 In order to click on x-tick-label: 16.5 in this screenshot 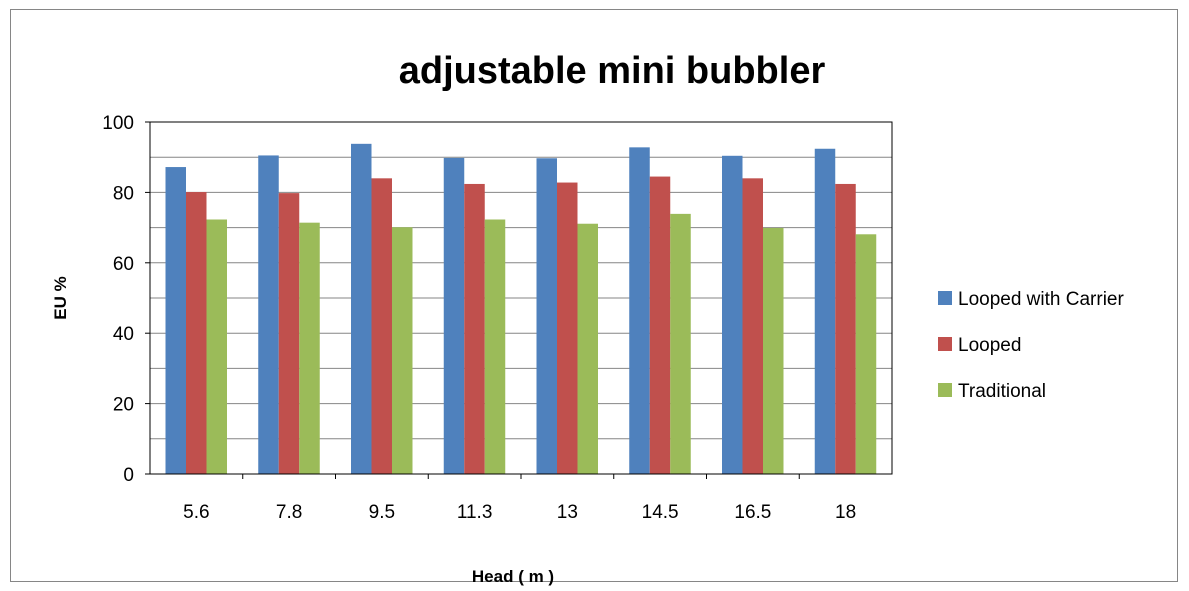, I will do `click(752, 512)`.